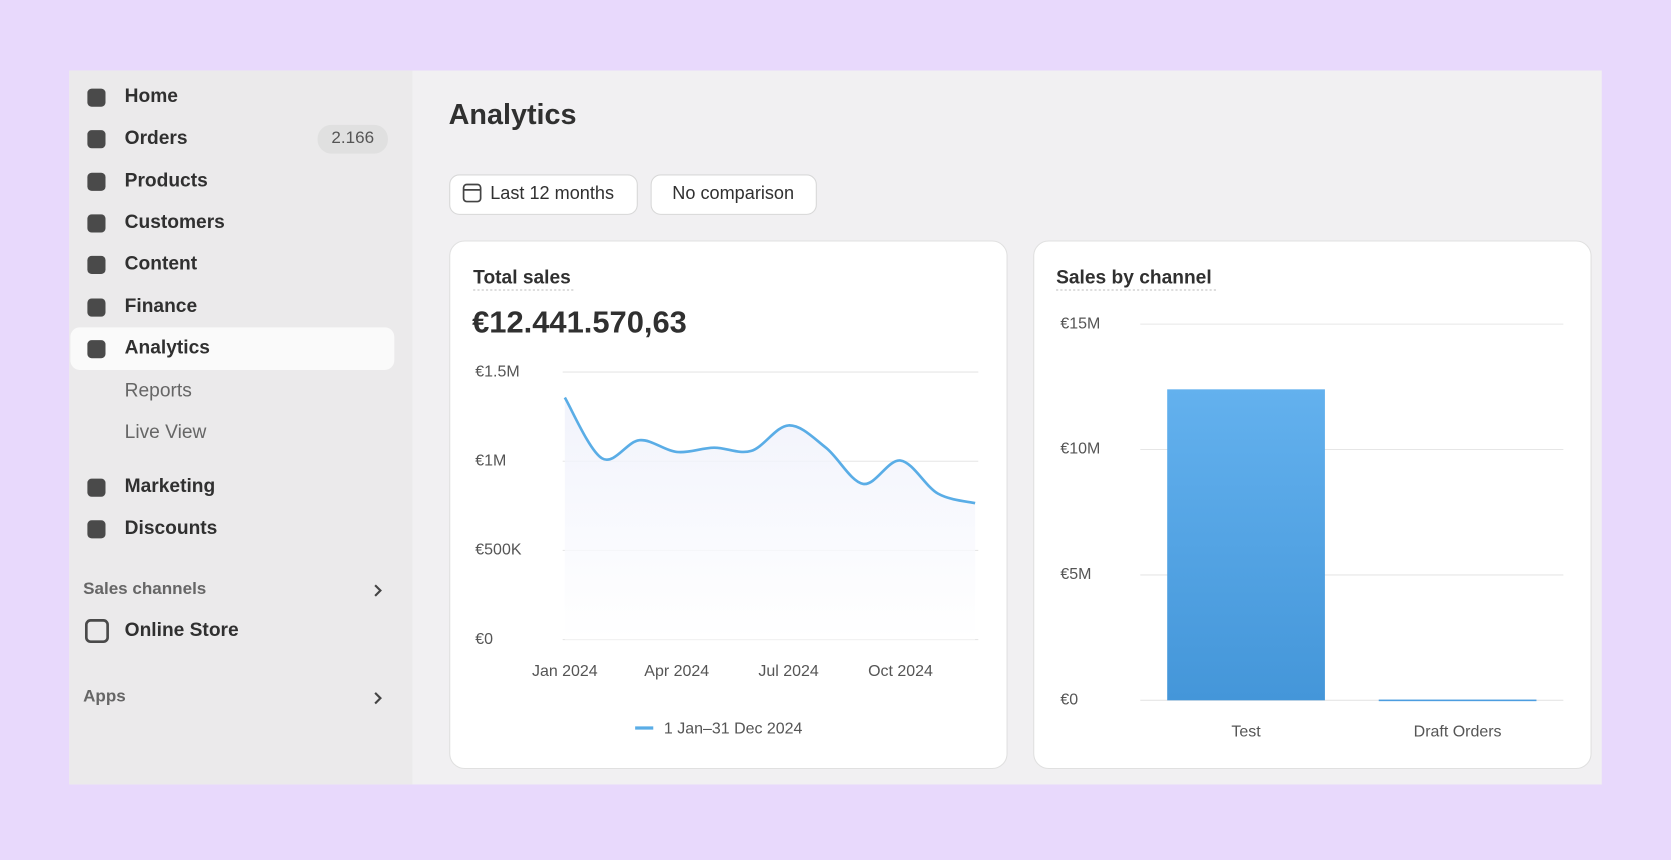  I want to click on nav-item: Content, so click(161, 264).